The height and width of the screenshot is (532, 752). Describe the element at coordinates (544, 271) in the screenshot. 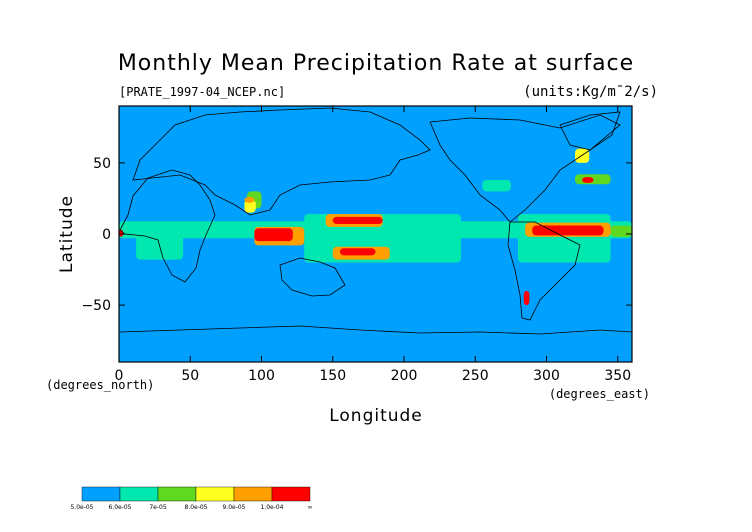

I see `coastline-south-america` at that location.